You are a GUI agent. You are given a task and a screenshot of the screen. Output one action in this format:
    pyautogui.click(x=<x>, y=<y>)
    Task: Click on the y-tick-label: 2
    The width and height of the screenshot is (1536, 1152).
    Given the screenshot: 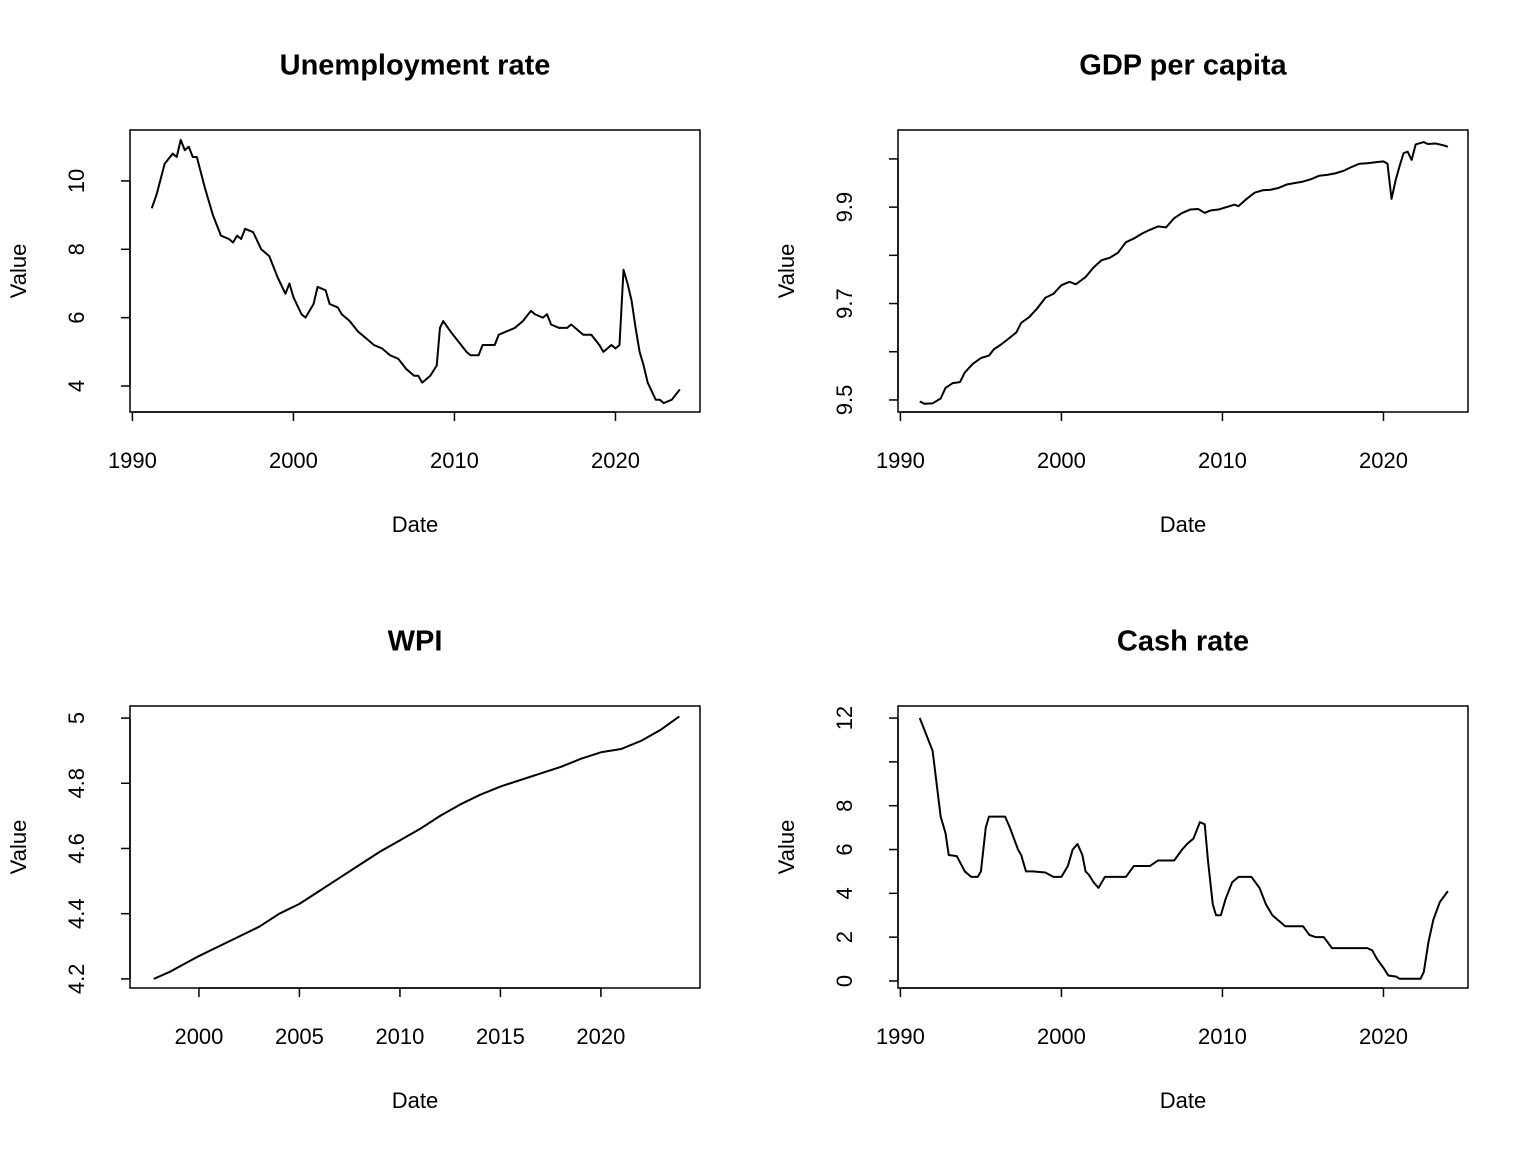 What is the action you would take?
    pyautogui.click(x=844, y=937)
    